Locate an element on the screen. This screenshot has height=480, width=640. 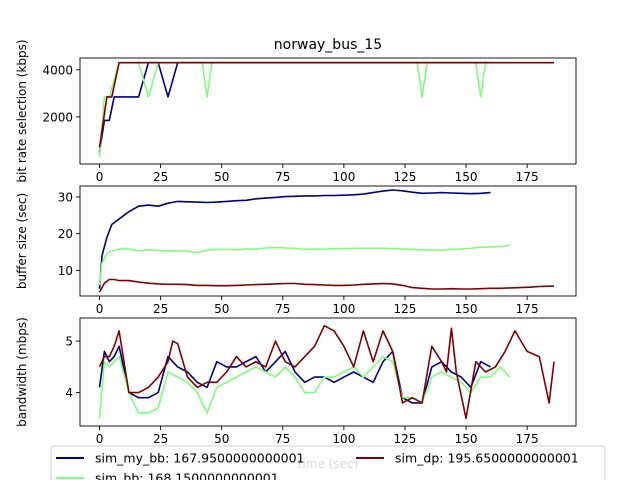
y-tick-label: 4000 is located at coordinates (57, 70).